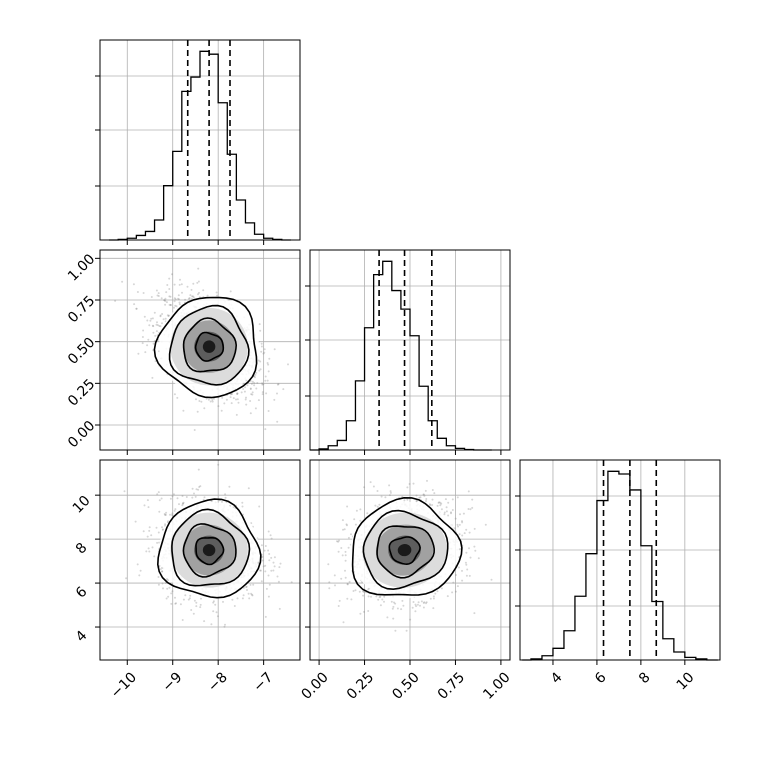  What do you see at coordinates (81, 309) in the screenshot?
I see `y-tick-label-y1_ticks: 0.75` at bounding box center [81, 309].